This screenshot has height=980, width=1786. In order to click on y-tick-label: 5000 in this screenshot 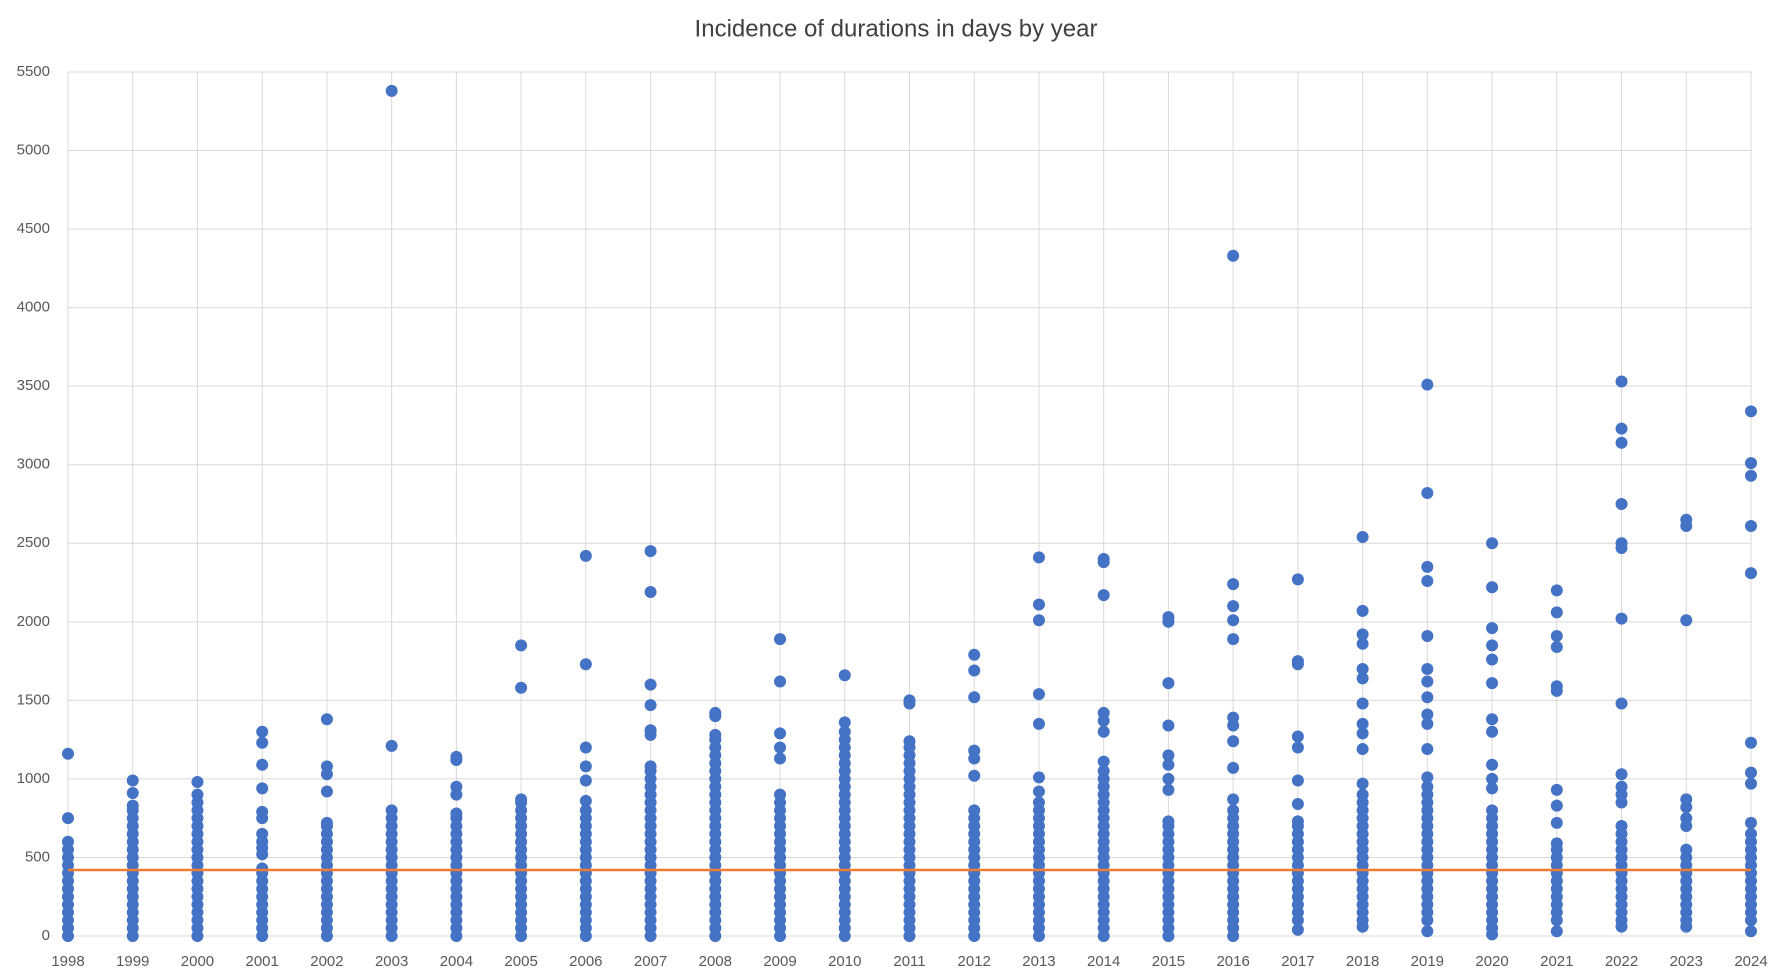, I will do `click(33, 150)`.